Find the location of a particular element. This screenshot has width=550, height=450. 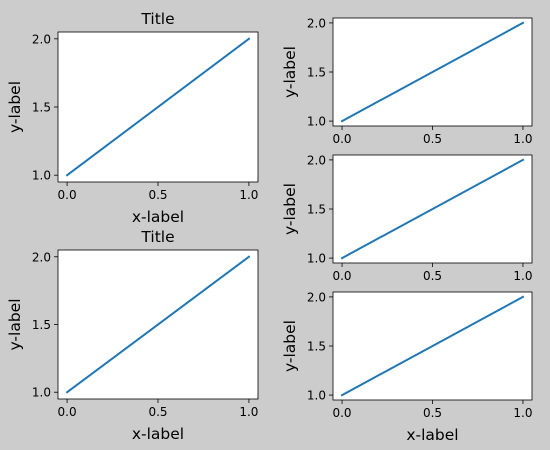

subplot-right-1: 0.0 0.5 1.0 1.0 1.5 2.0 y-label is located at coordinates (407, 81).